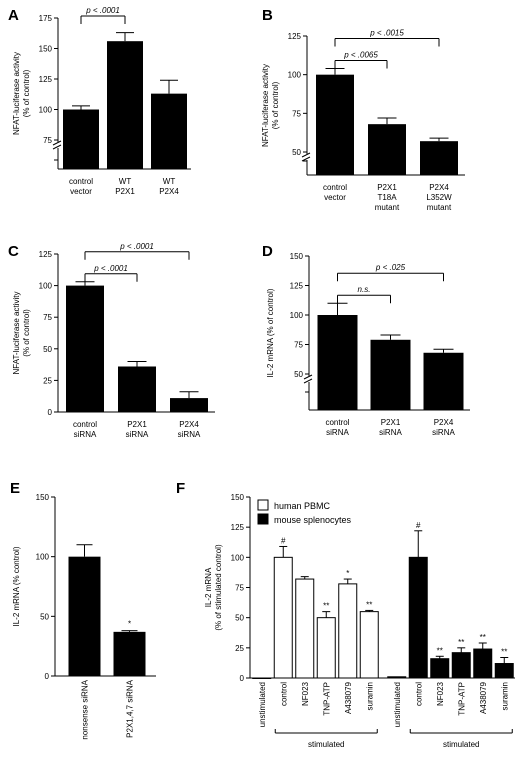  I want to click on panel-letter: D, so click(267, 251).